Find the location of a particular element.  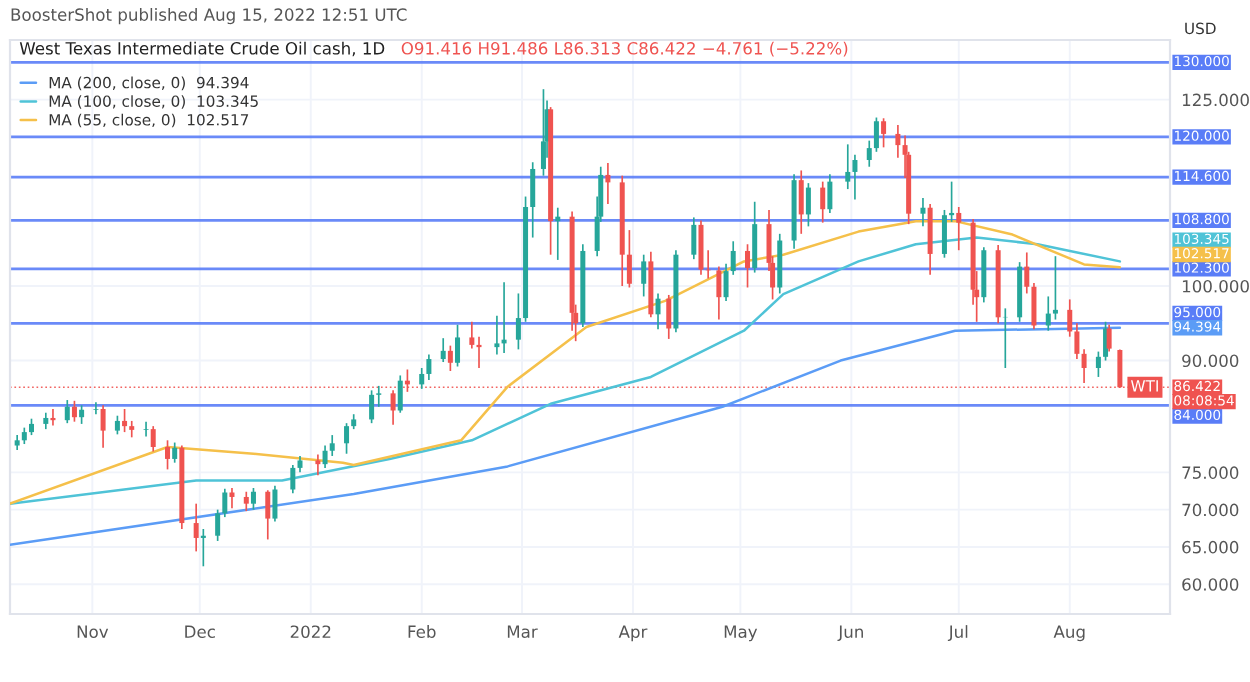

chart-subtitle: O91.416 H91.486 L86.313 C86.422 −4.761 (−5.22%) is located at coordinates (624, 49).